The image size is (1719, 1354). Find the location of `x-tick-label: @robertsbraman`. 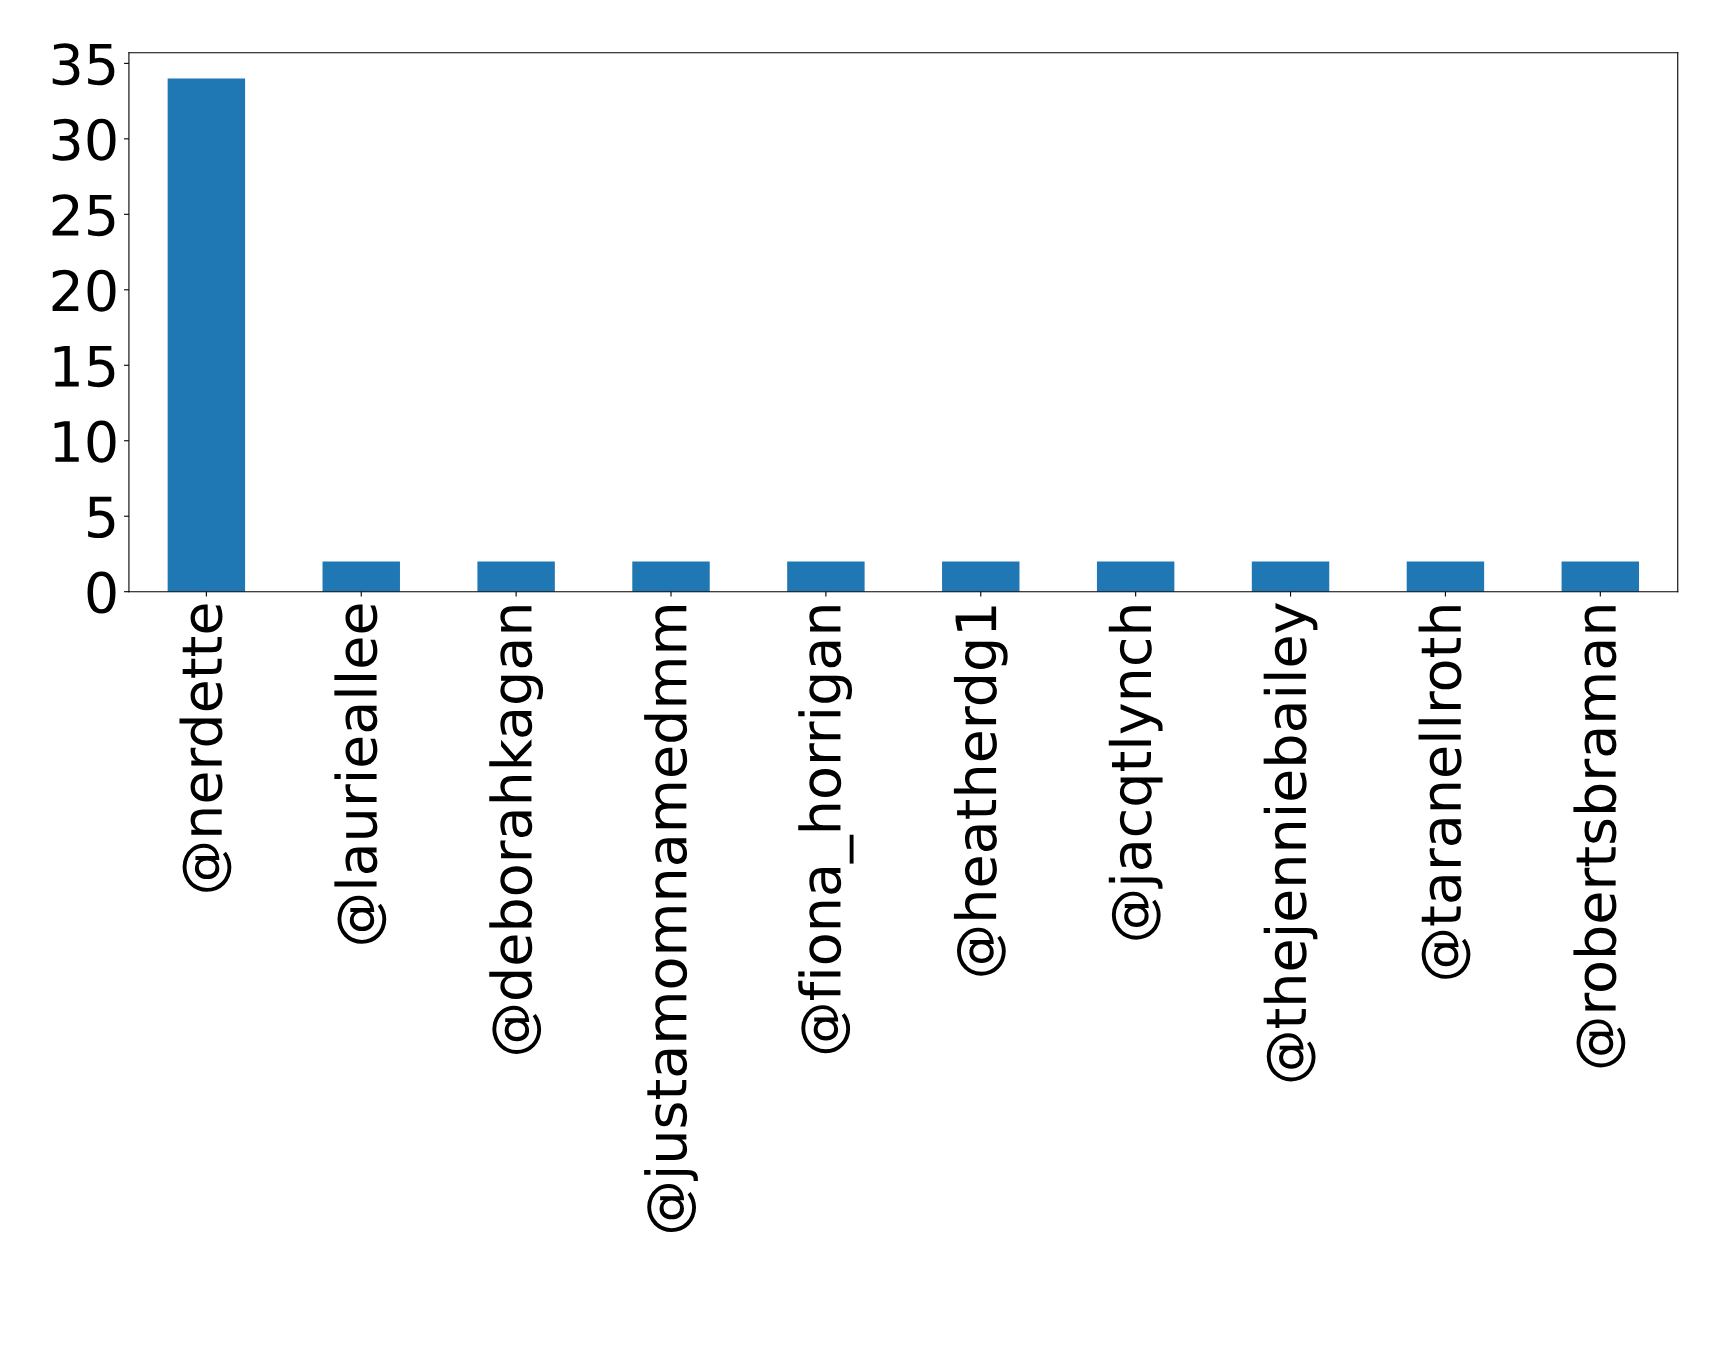

x-tick-label: @robertsbraman is located at coordinates (1599, 837).